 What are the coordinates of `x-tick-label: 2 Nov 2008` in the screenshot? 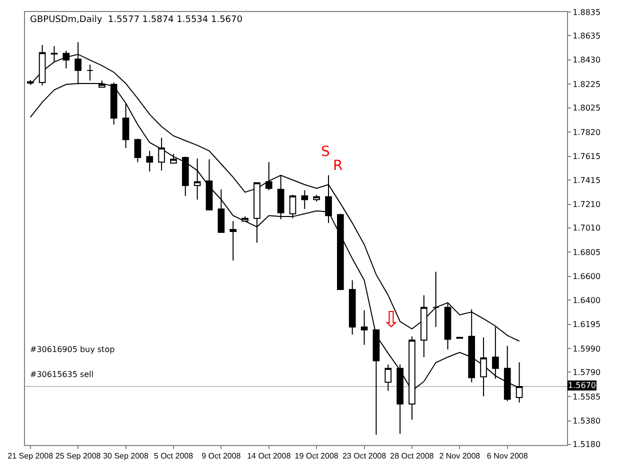 It's located at (460, 456).